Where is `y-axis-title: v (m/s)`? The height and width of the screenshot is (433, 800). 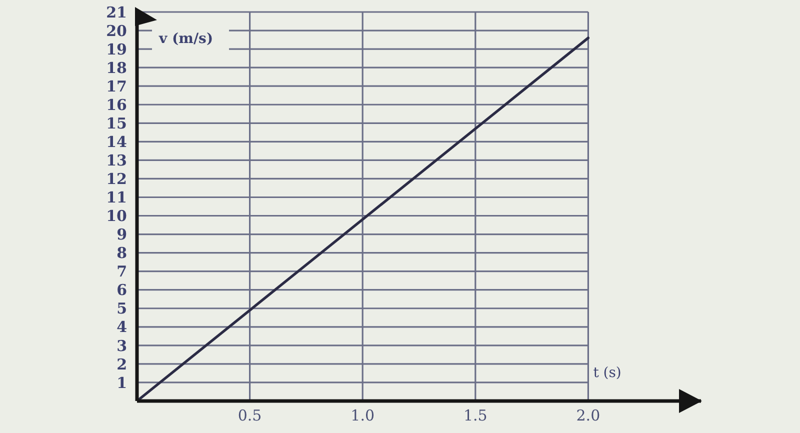 y-axis-title: v (m/s) is located at coordinates (186, 39).